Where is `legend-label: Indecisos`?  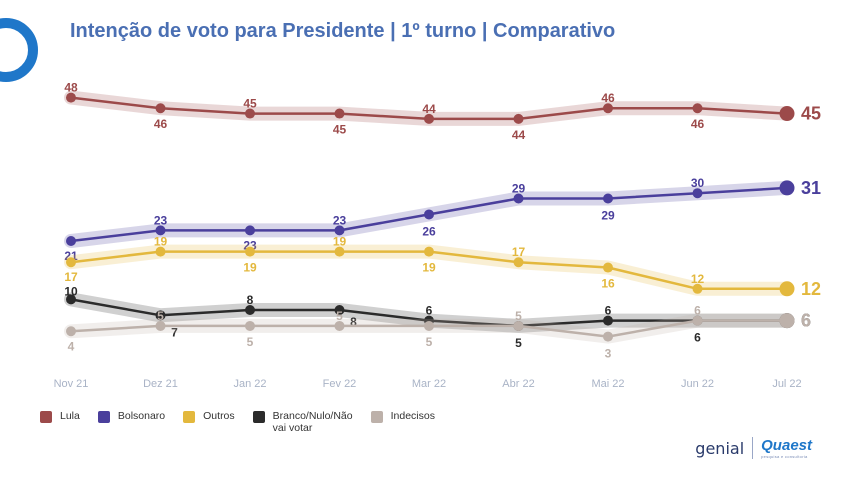
legend-label: Indecisos is located at coordinates (412, 416).